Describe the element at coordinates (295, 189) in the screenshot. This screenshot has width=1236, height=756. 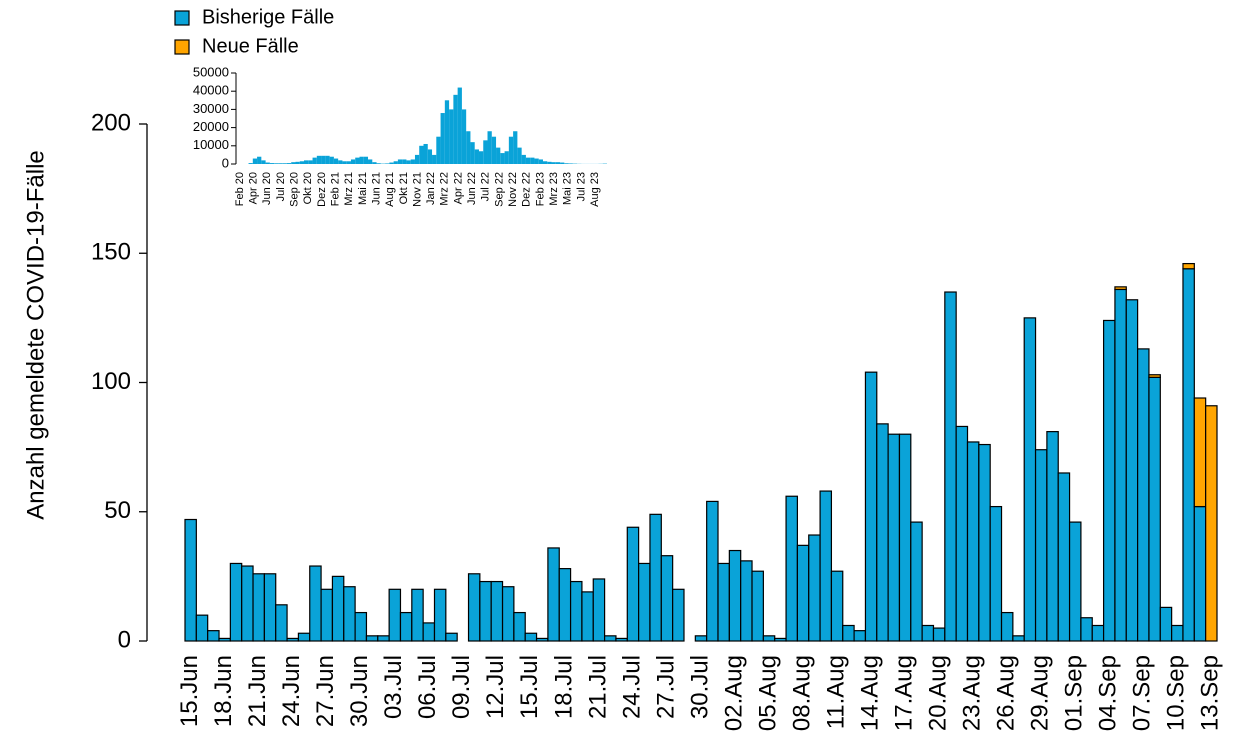
I see `inset-x-tick-label: Sep 20` at that location.